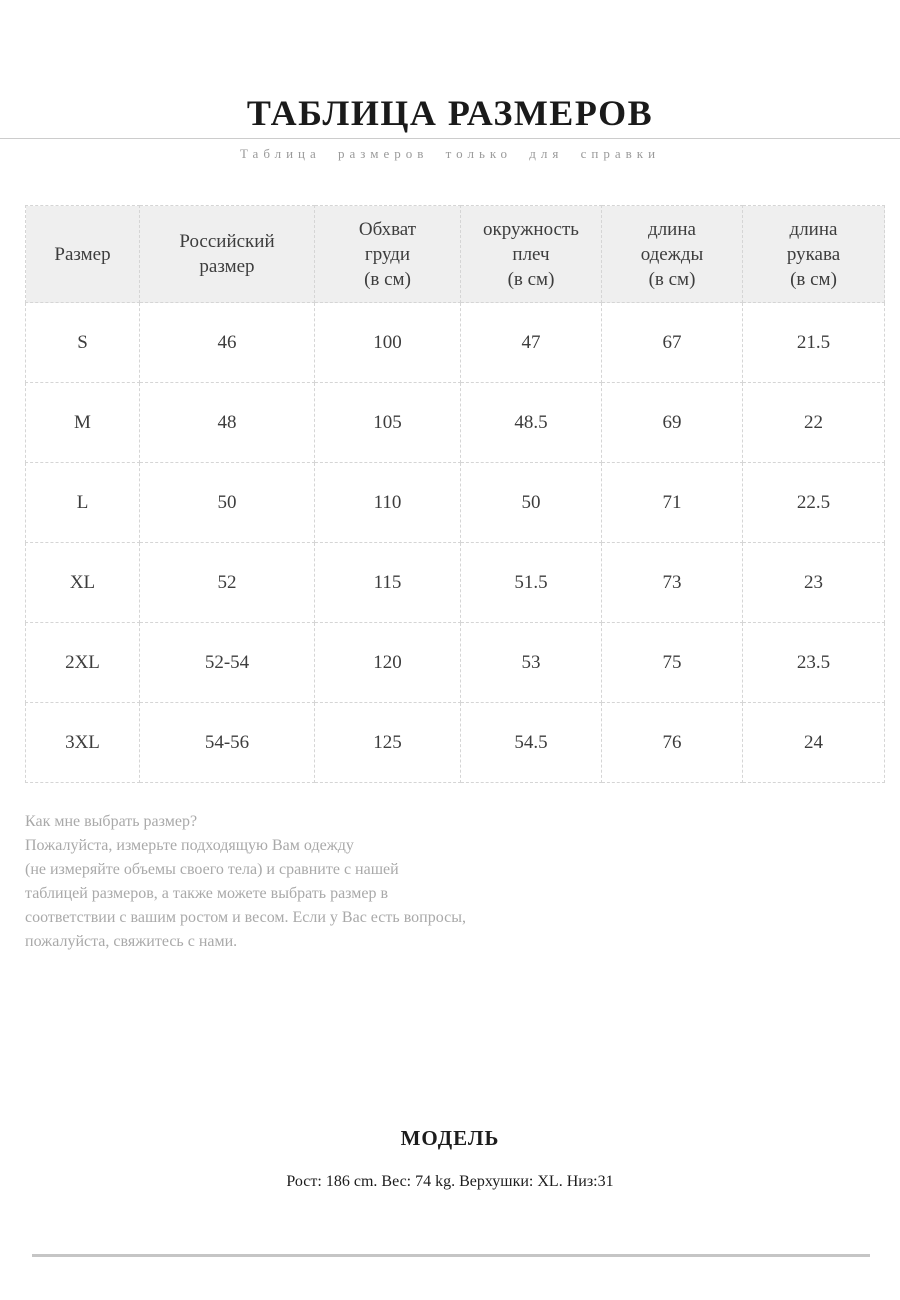 This screenshot has width=900, height=1300. I want to click on page-subtitle: Таблица размеров только для справки, so click(450, 153).